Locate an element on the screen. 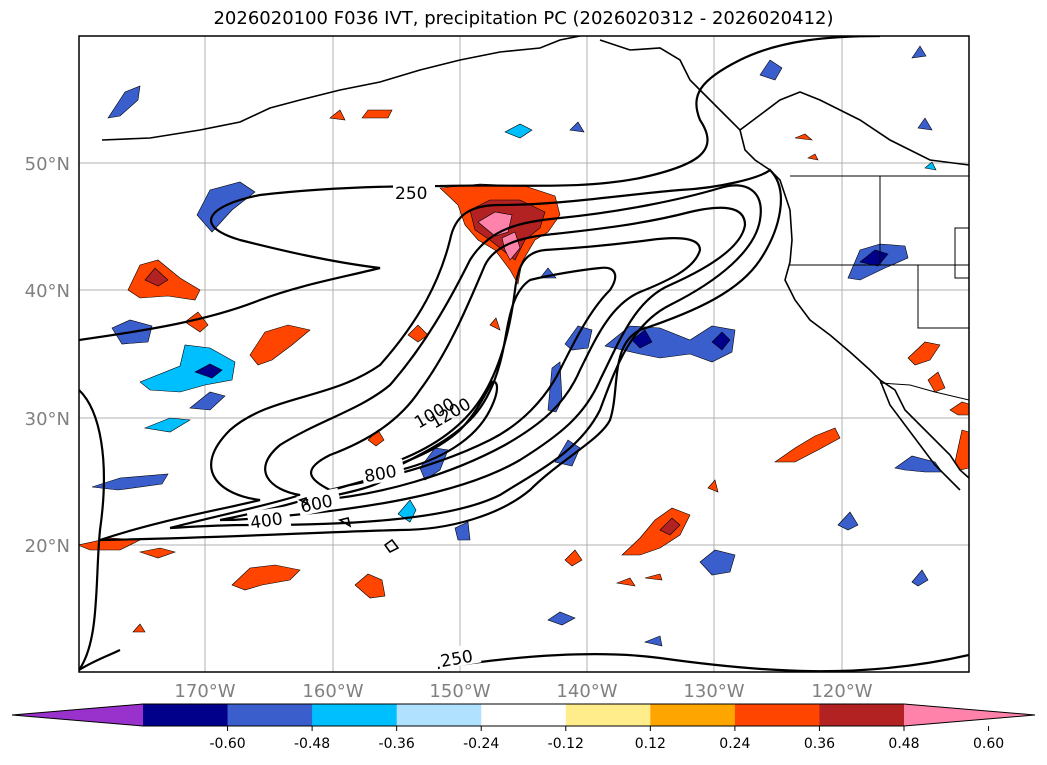 The width and height of the screenshot is (1047, 765). lat-tick-label: 20°N is located at coordinates (47, 546).